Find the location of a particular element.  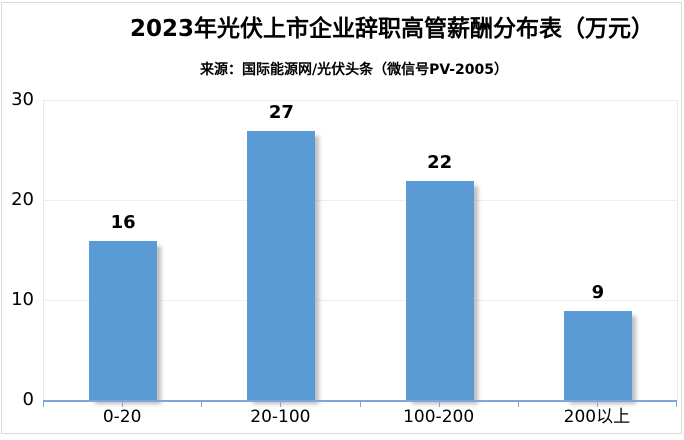

bar-value-label: 22 is located at coordinates (440, 162).